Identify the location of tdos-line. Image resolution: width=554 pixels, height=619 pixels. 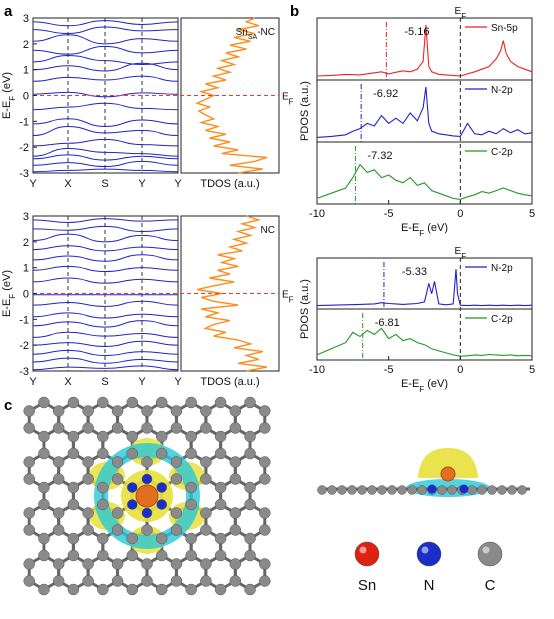
(232, 293).